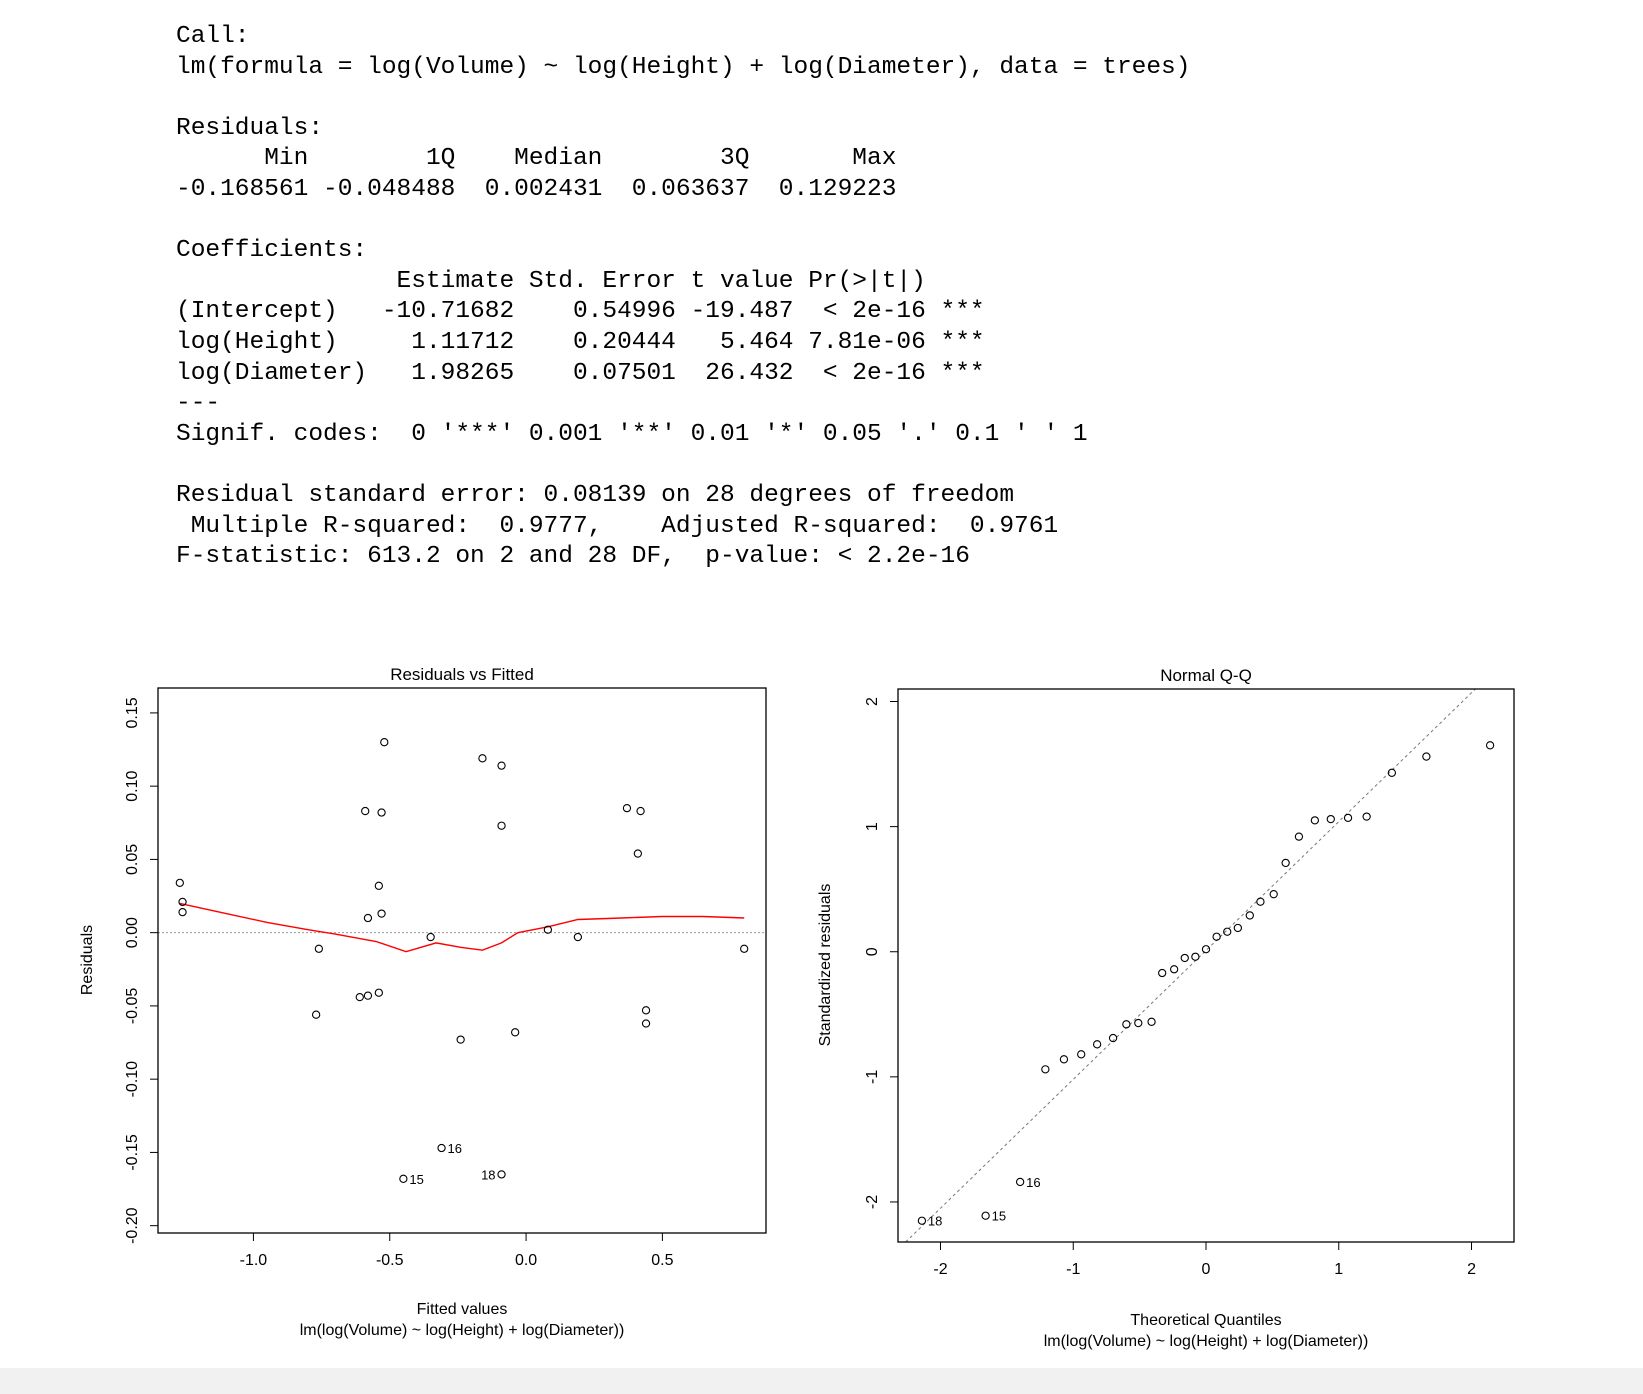 Image resolution: width=1643 pixels, height=1394 pixels. I want to click on y-axis-label: Residuals, so click(87, 960).